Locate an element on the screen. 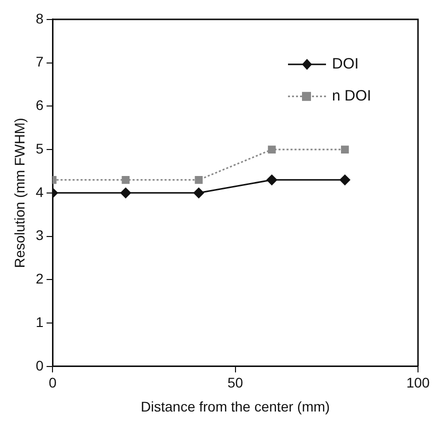 This screenshot has width=448, height=428. x-tick-label: 0 is located at coordinates (52, 382).